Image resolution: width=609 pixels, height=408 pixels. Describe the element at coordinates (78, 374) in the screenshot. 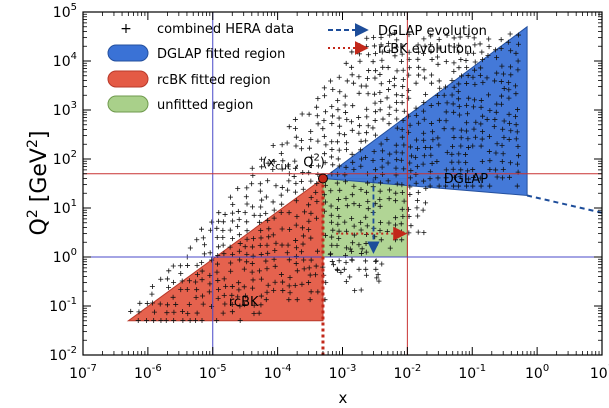

I see `x-tick-base: 10` at that location.